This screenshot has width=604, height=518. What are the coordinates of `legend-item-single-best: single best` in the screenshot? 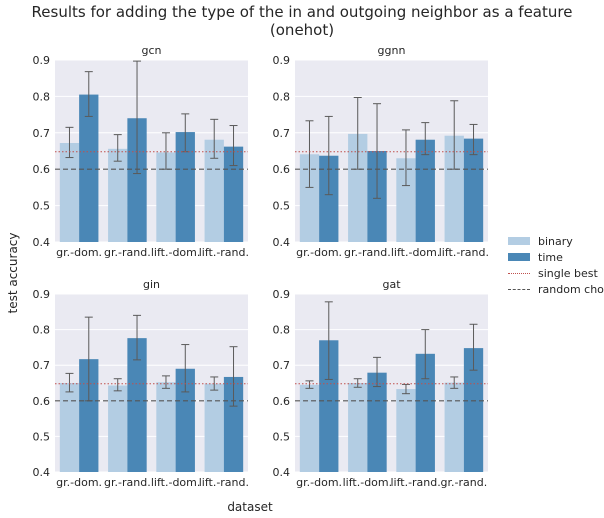 It's located at (556, 273).